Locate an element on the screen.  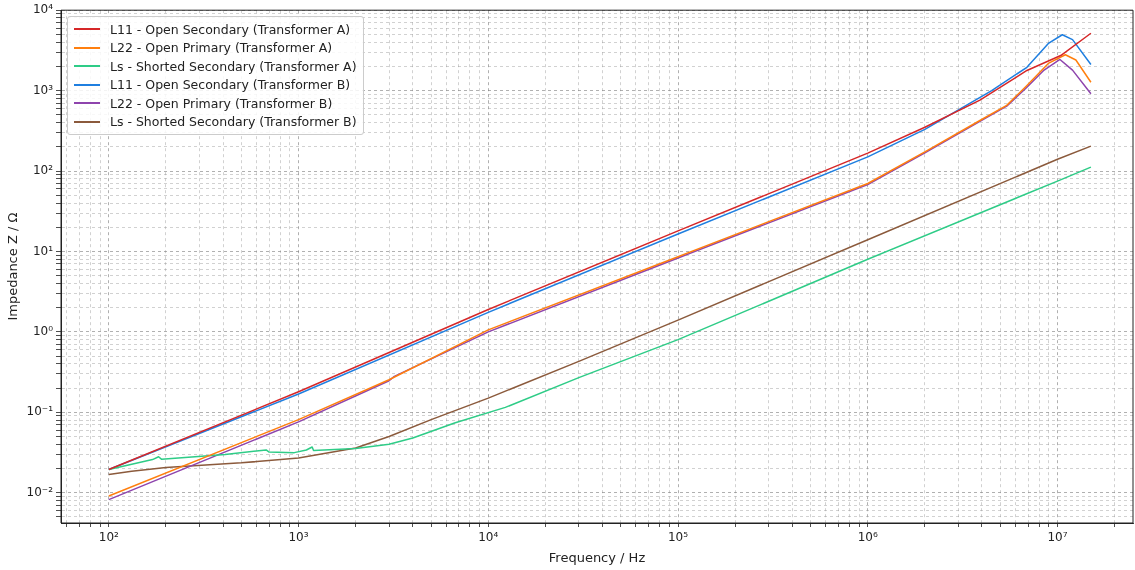
x-tick-label: 10⁷ is located at coordinates (1057, 537).